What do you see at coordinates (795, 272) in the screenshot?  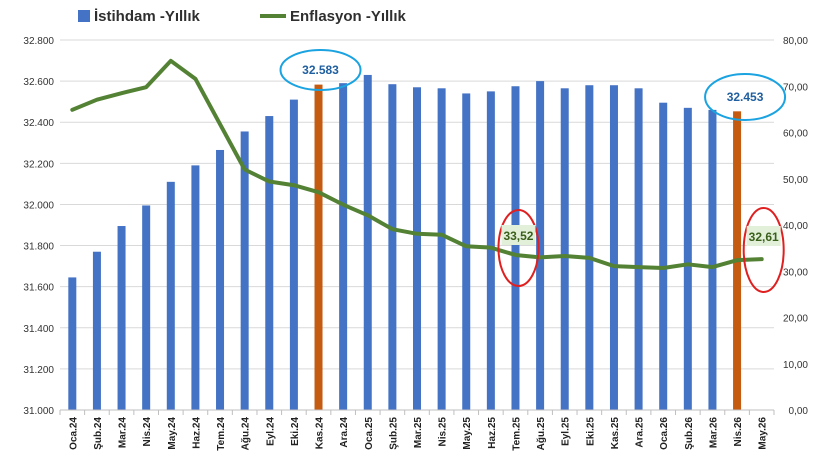 I see `y-right-tick-label: 30,00` at bounding box center [795, 272].